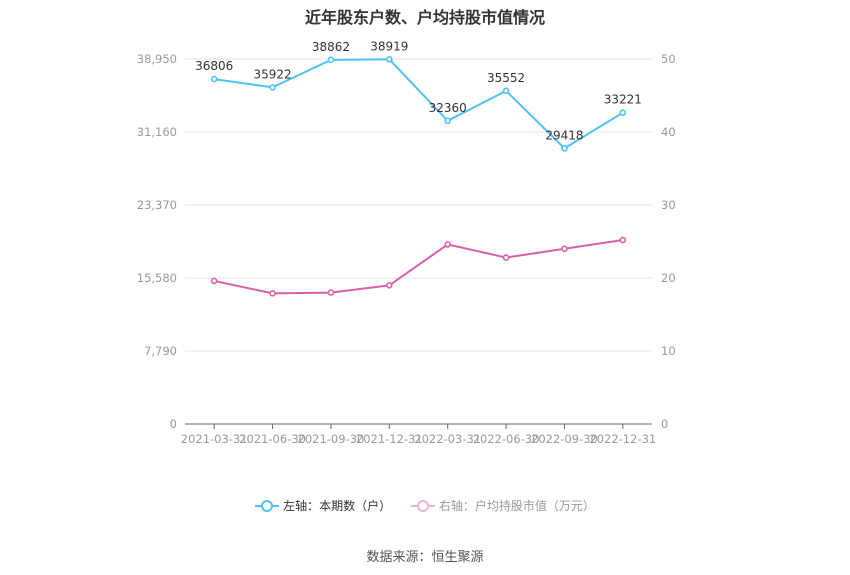 This screenshot has width=850, height=575. What do you see at coordinates (623, 100) in the screenshot?
I see `data-label: 33221` at bounding box center [623, 100].